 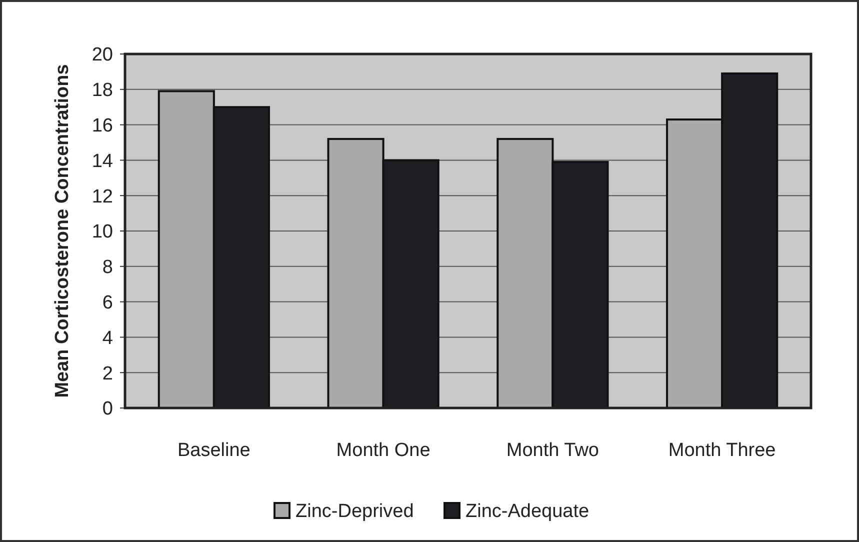 What do you see at coordinates (552, 450) in the screenshot?
I see `x-tick-label: Month Two` at bounding box center [552, 450].